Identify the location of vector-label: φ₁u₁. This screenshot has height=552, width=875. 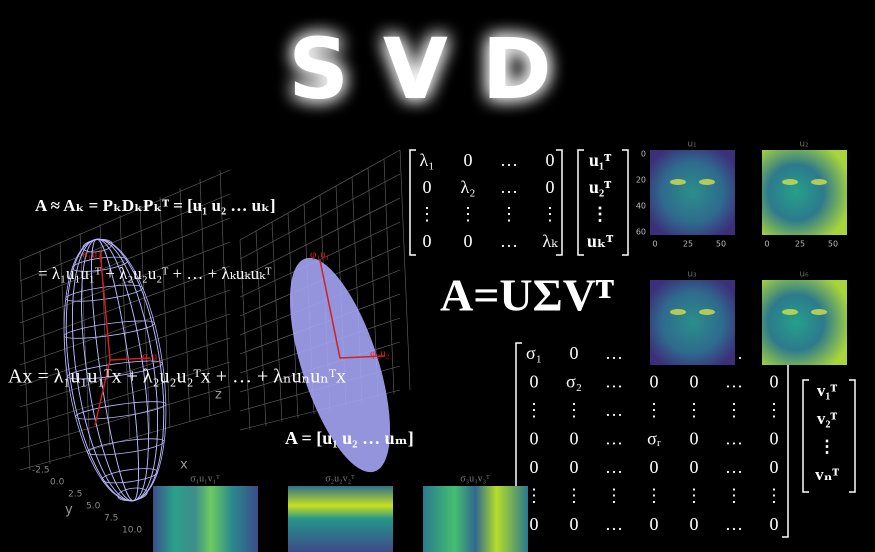
(320, 255).